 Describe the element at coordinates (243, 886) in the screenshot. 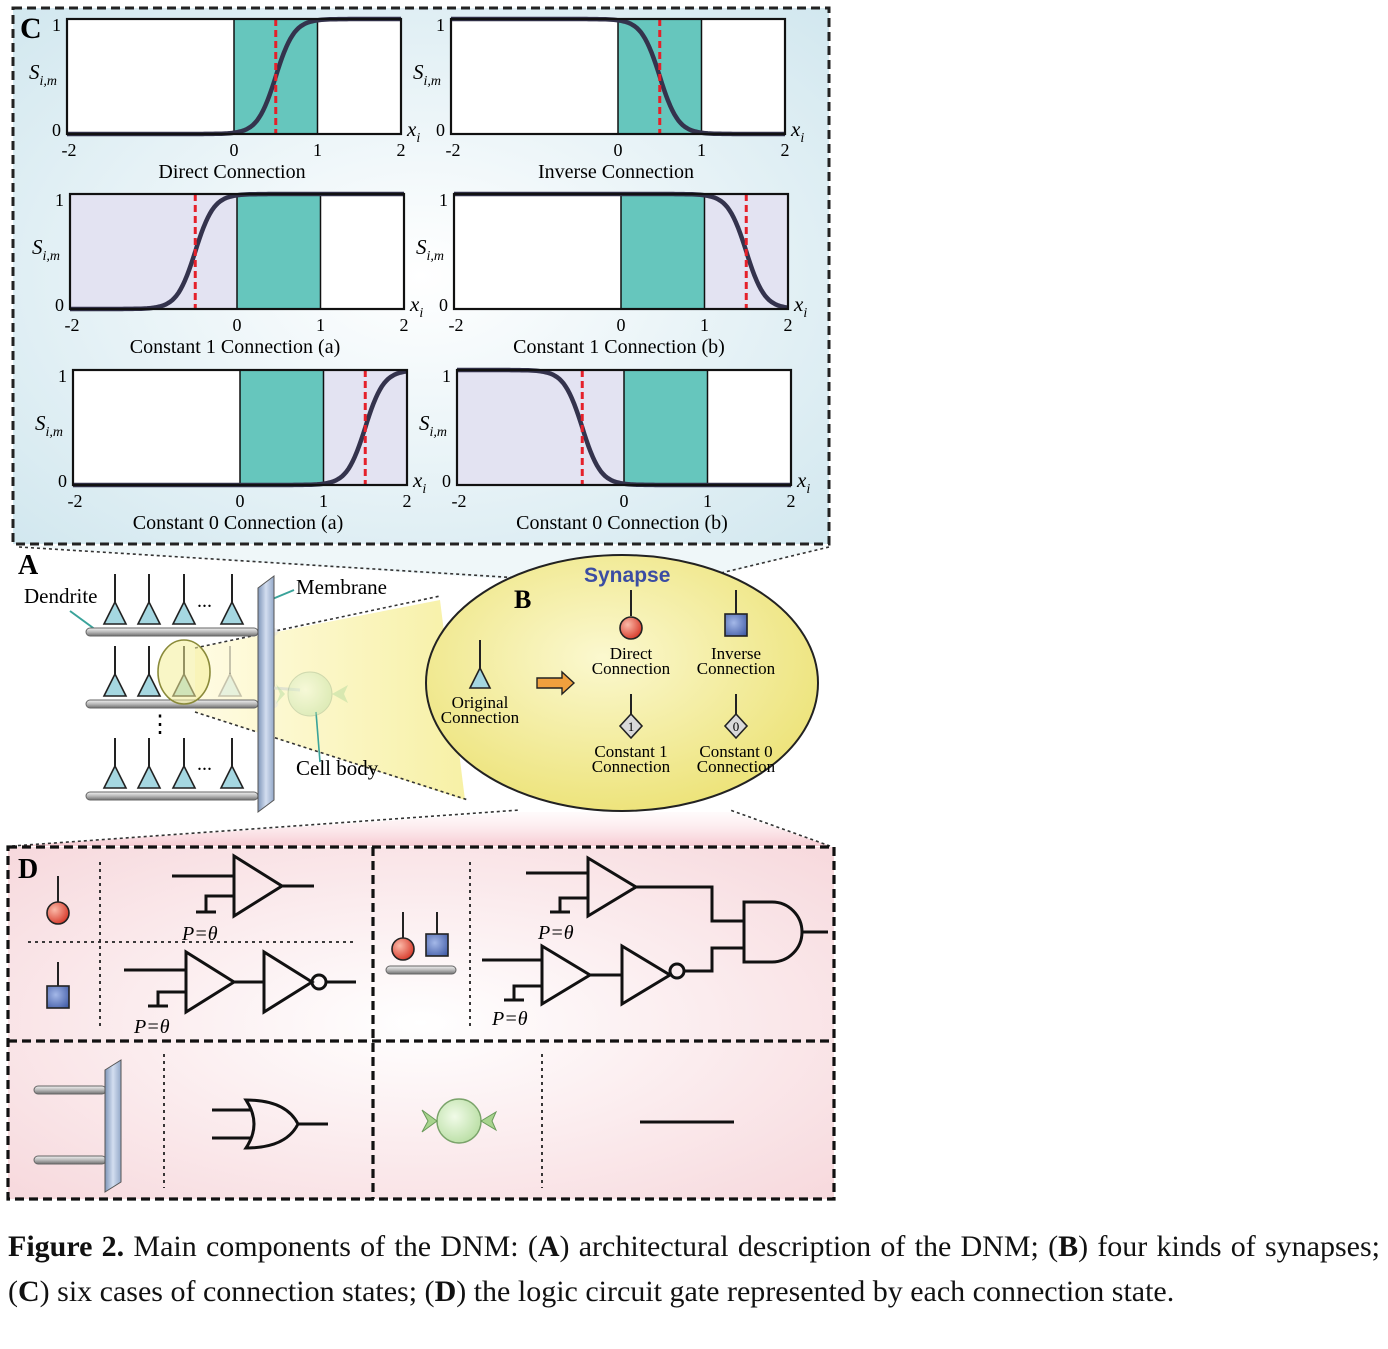

I see `d-direct-circuit` at that location.